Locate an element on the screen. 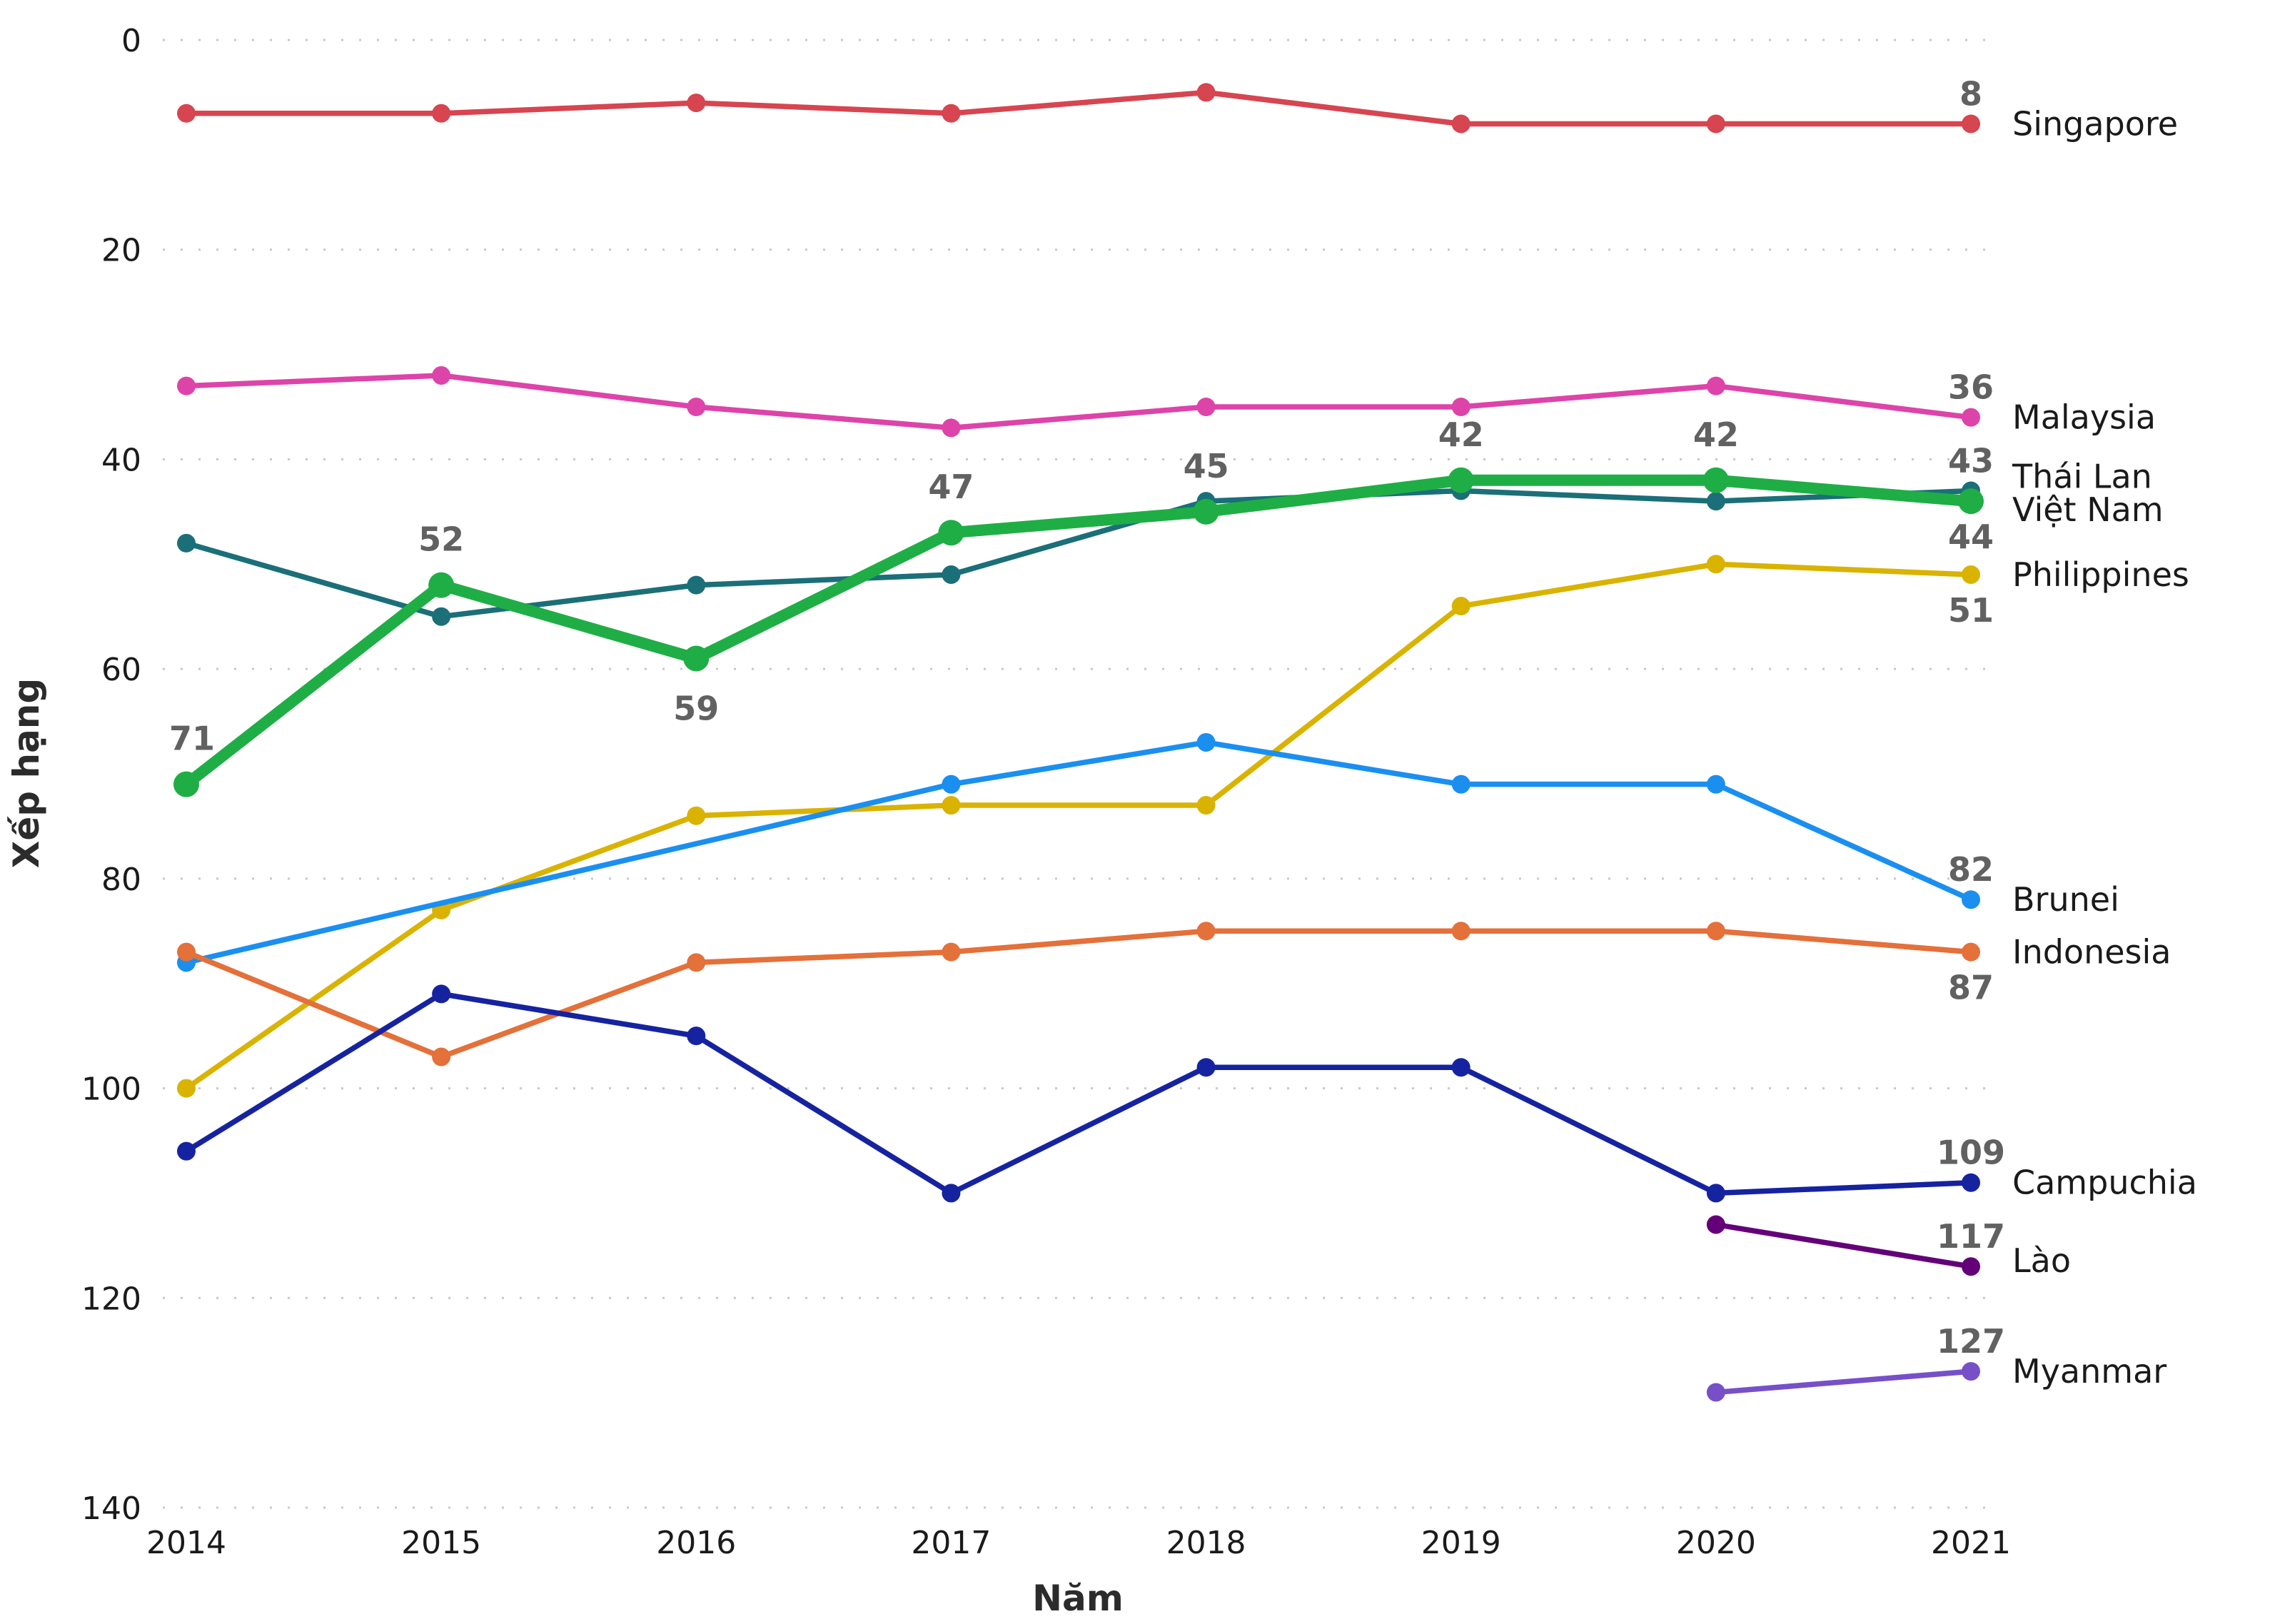 This screenshot has height=1624, width=2275. point-value-label: 59 is located at coordinates (696, 708).